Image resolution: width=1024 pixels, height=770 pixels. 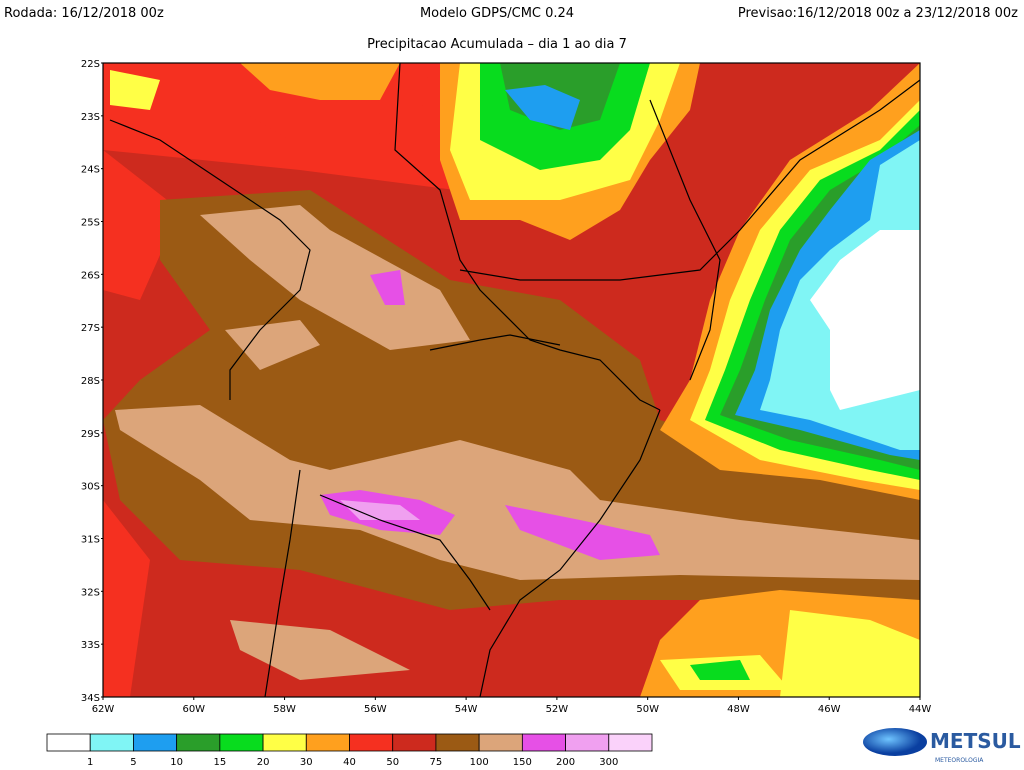 I want to click on lon-label: 50W, so click(x=647, y=709).